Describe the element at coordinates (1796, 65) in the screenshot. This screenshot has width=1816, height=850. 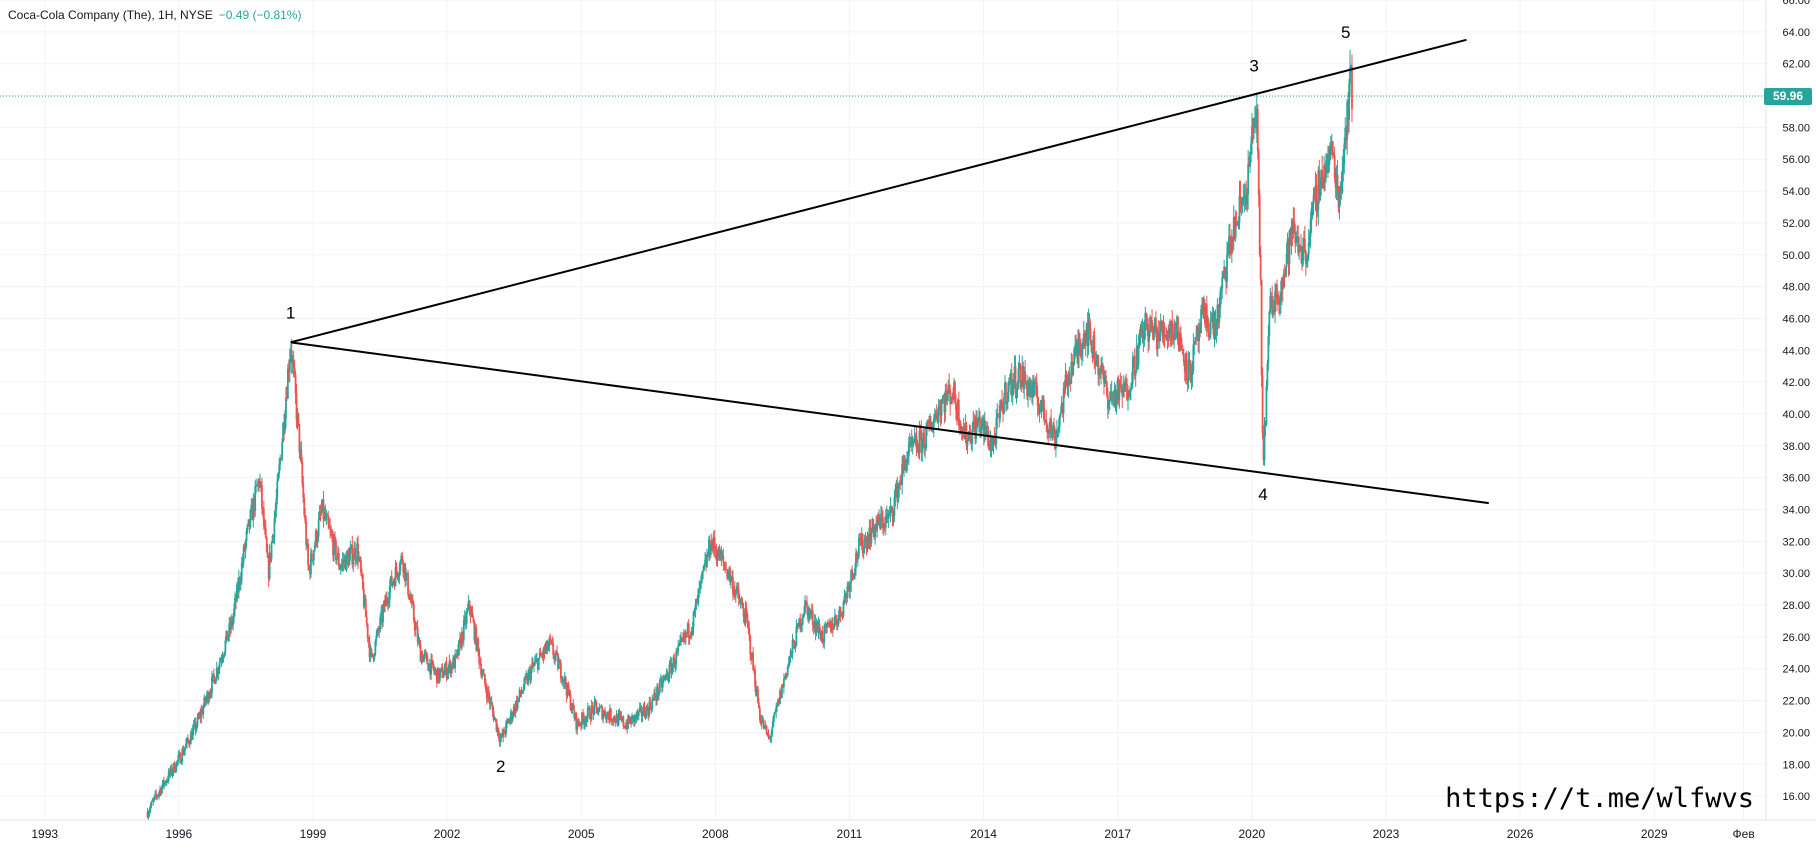
I see `price-tick-label: 62.00` at that location.